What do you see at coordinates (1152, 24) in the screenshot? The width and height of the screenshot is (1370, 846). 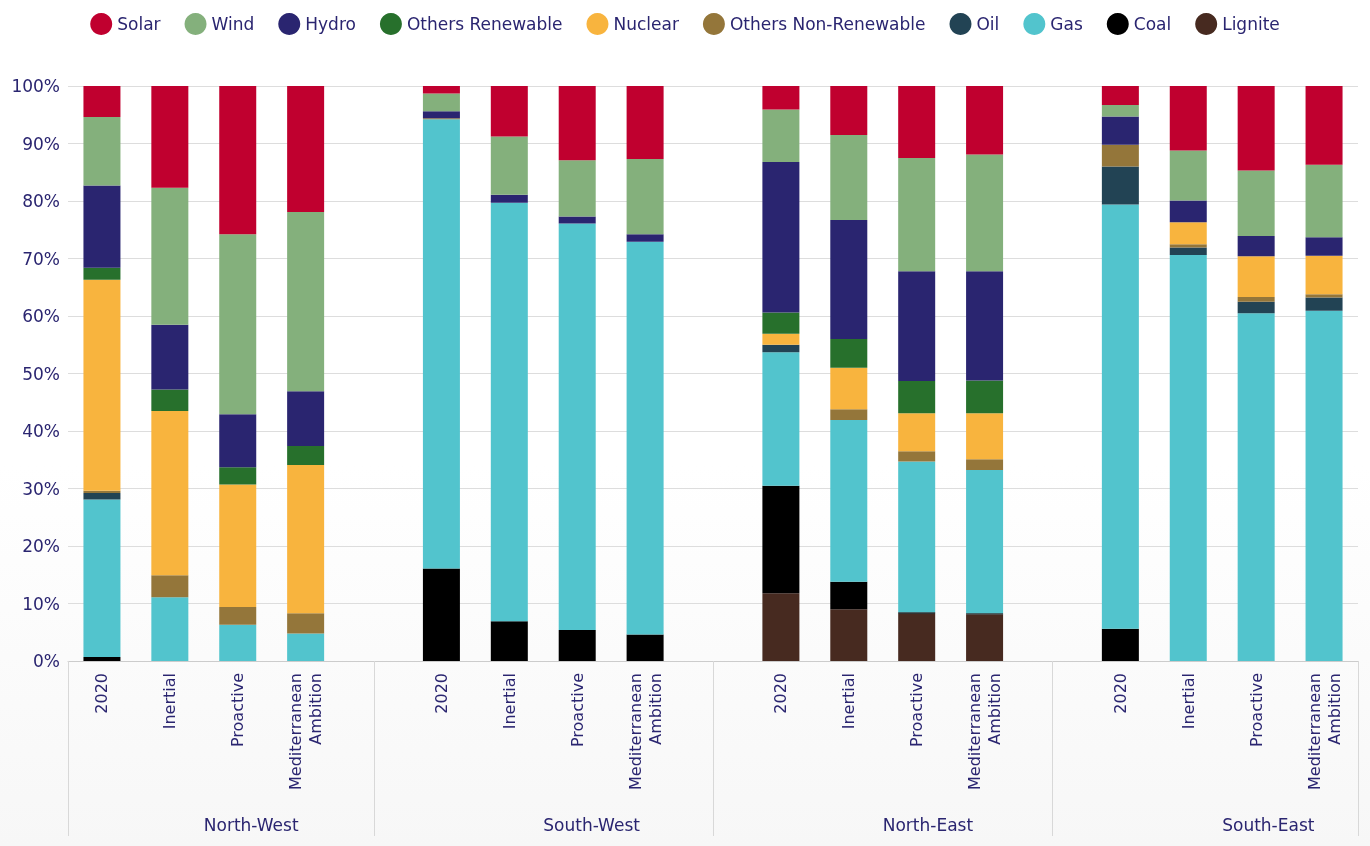 I see `legend-label: Coal` at bounding box center [1152, 24].